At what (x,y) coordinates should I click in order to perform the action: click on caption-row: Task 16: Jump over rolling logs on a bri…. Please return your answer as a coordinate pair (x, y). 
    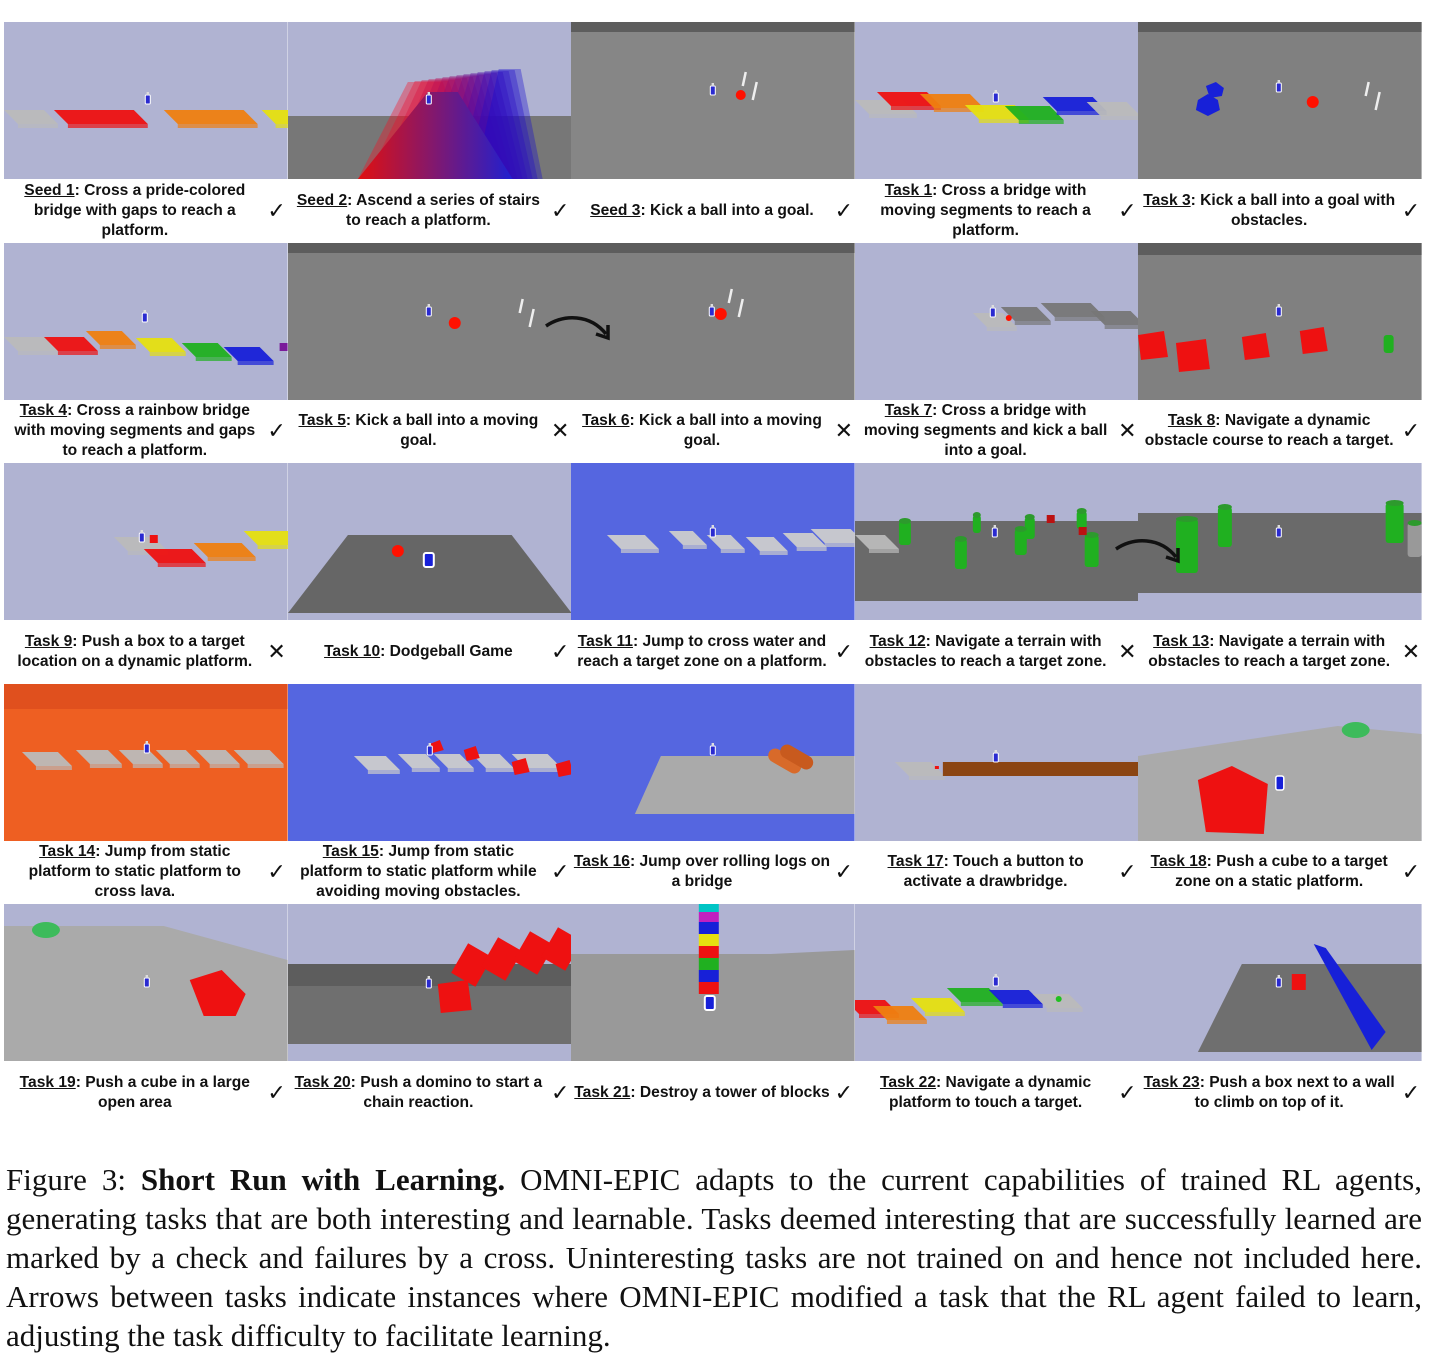
    Looking at the image, I should click on (713, 872).